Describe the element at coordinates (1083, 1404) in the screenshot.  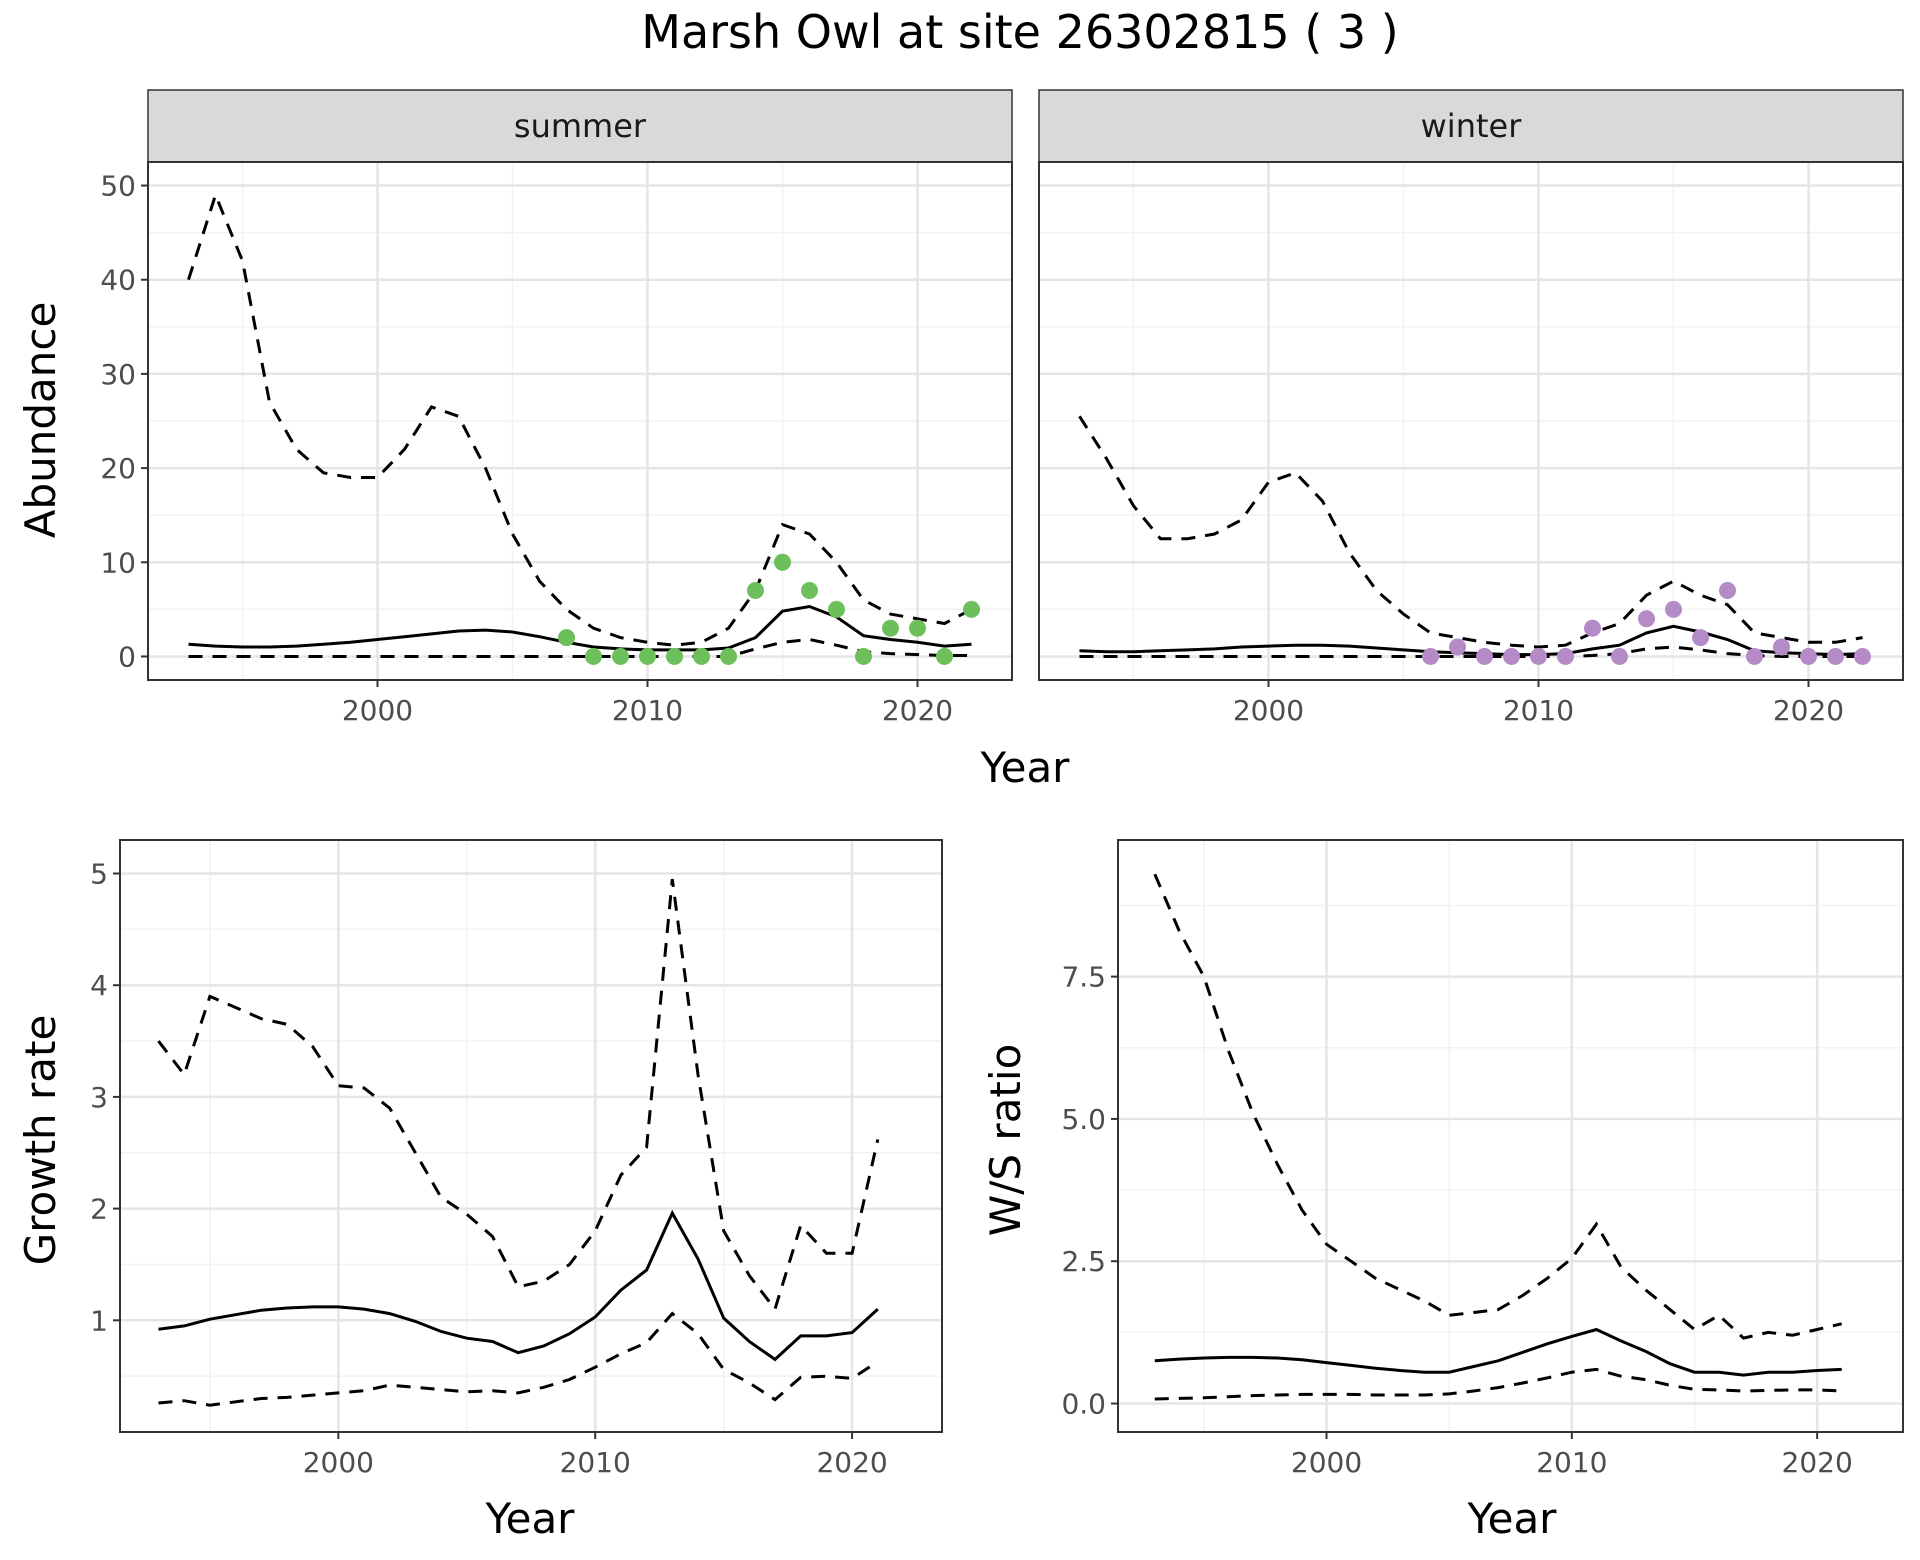
I see `y-tick-label: 0.0` at that location.